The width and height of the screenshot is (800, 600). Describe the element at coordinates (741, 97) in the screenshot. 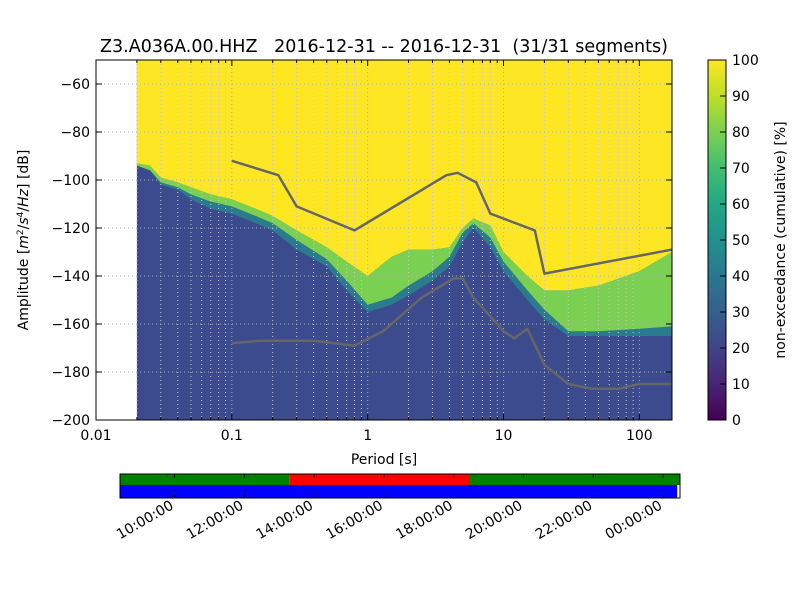

I see `colorbar-tick-label: 90` at that location.